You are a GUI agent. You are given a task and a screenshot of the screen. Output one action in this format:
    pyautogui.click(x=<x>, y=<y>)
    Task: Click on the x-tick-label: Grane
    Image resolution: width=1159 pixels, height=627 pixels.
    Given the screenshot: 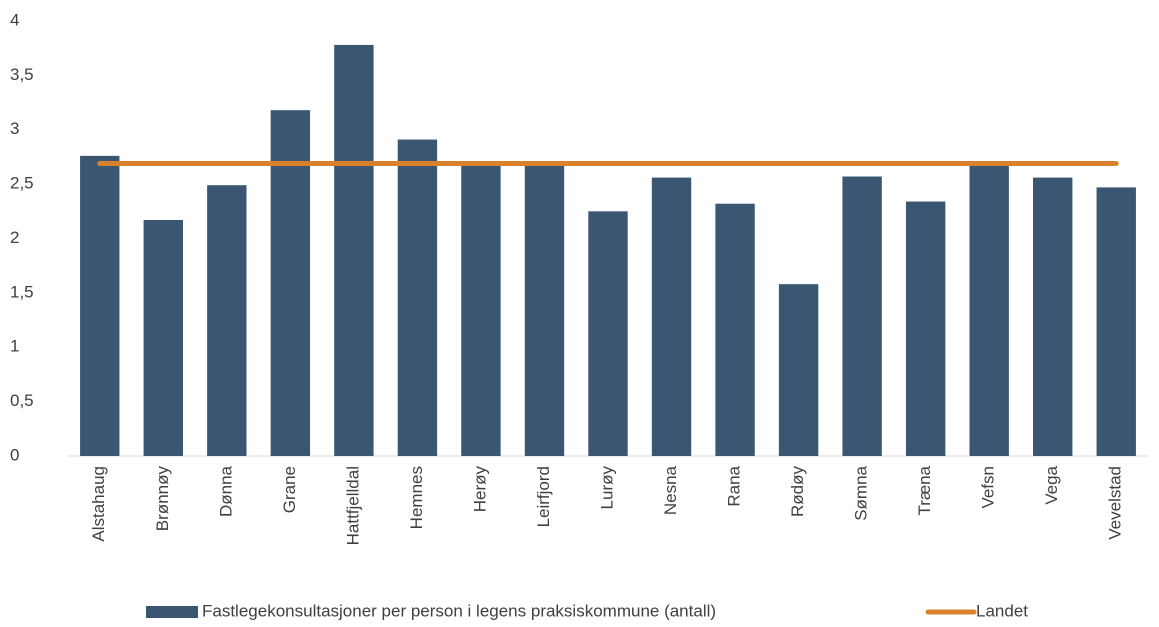 What is the action you would take?
    pyautogui.click(x=289, y=489)
    